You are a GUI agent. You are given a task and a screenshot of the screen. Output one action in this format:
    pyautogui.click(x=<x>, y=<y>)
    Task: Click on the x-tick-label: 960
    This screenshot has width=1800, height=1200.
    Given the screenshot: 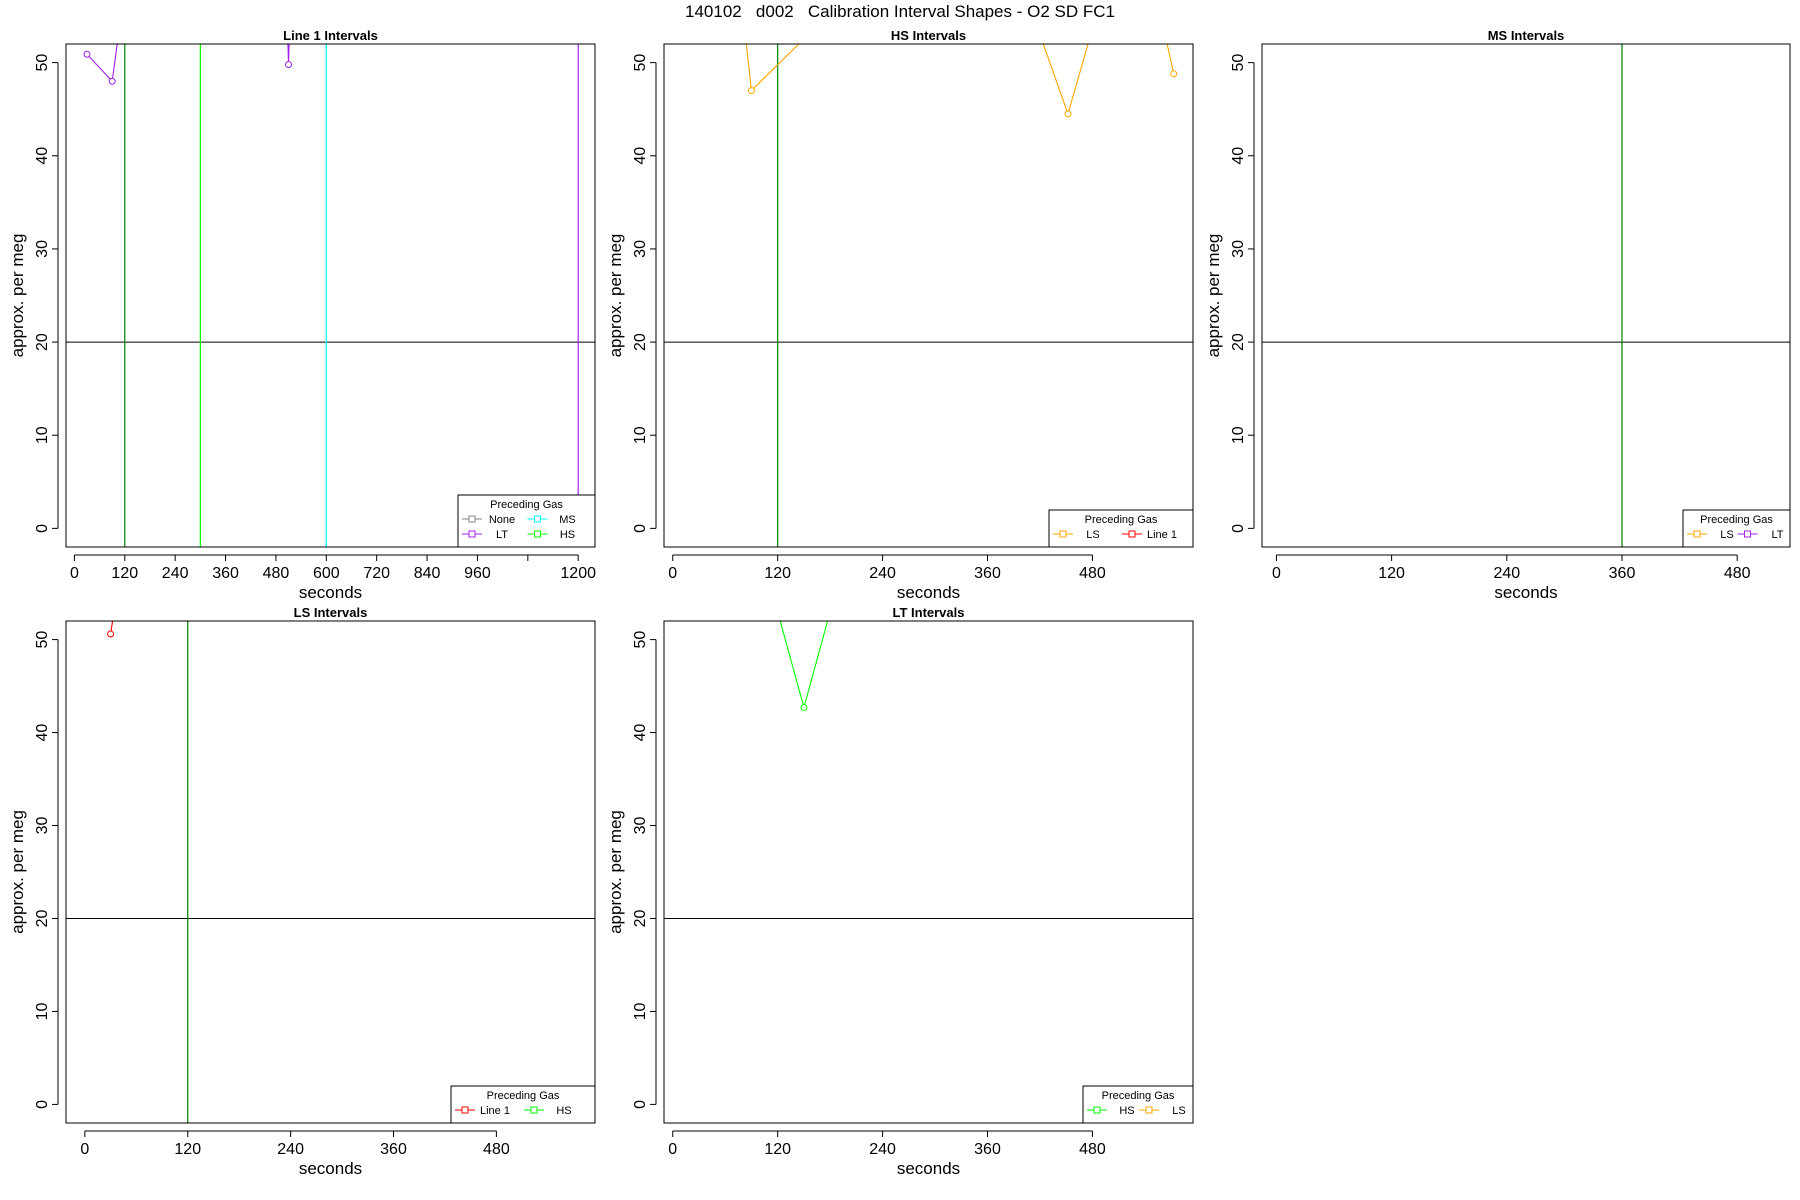 What is the action you would take?
    pyautogui.click(x=477, y=573)
    